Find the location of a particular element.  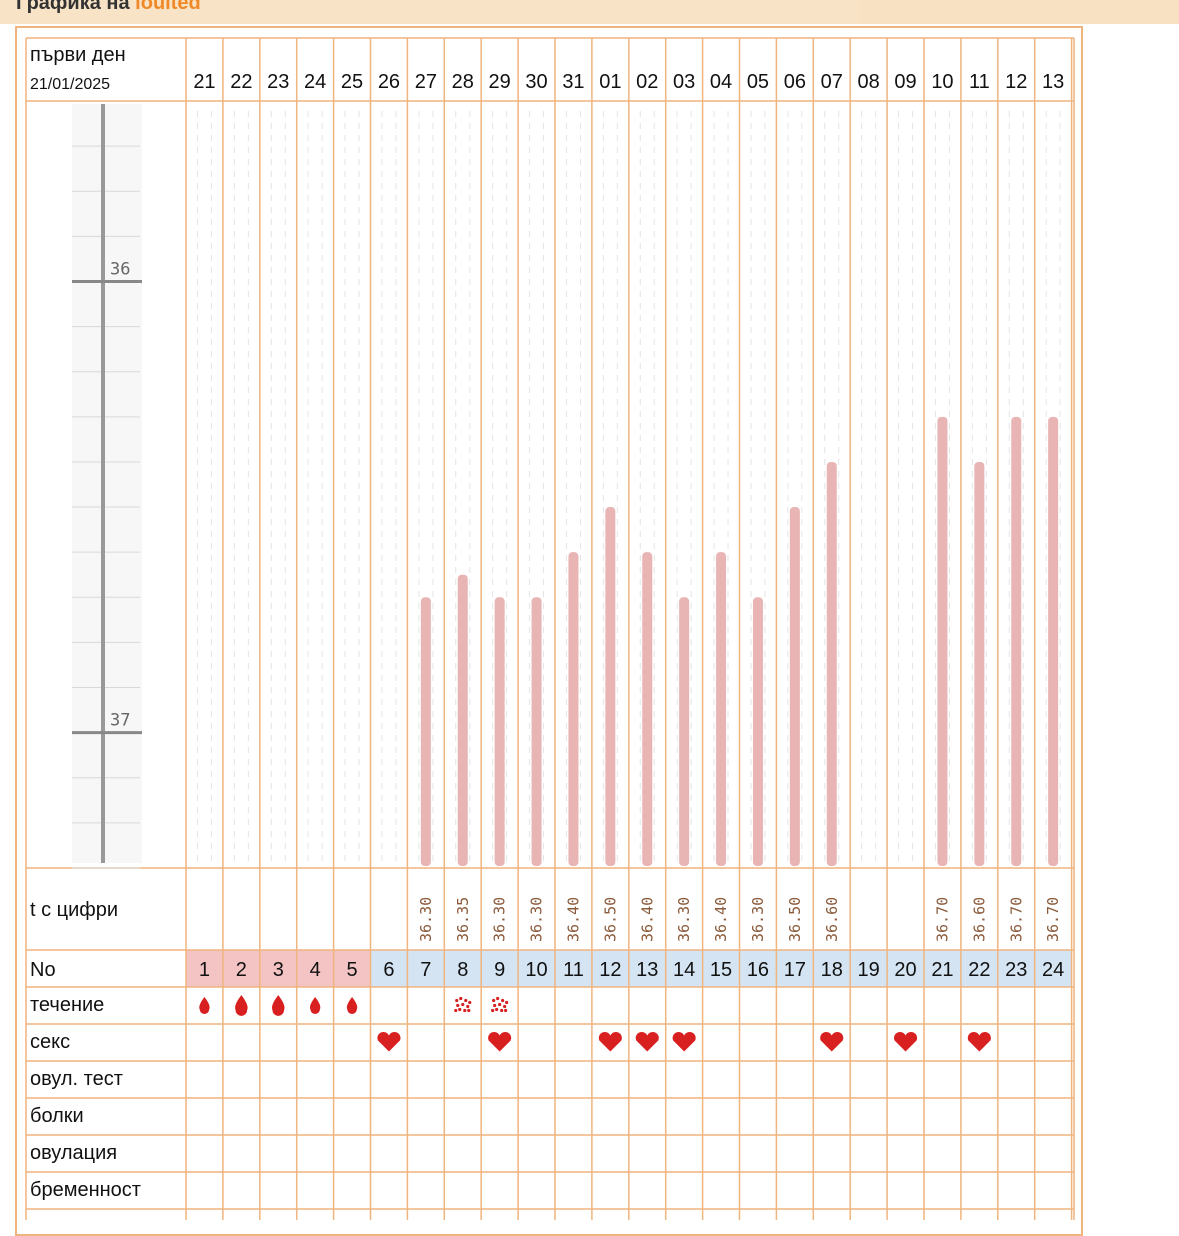

cycle-day-number: 8 is located at coordinates (462, 970).